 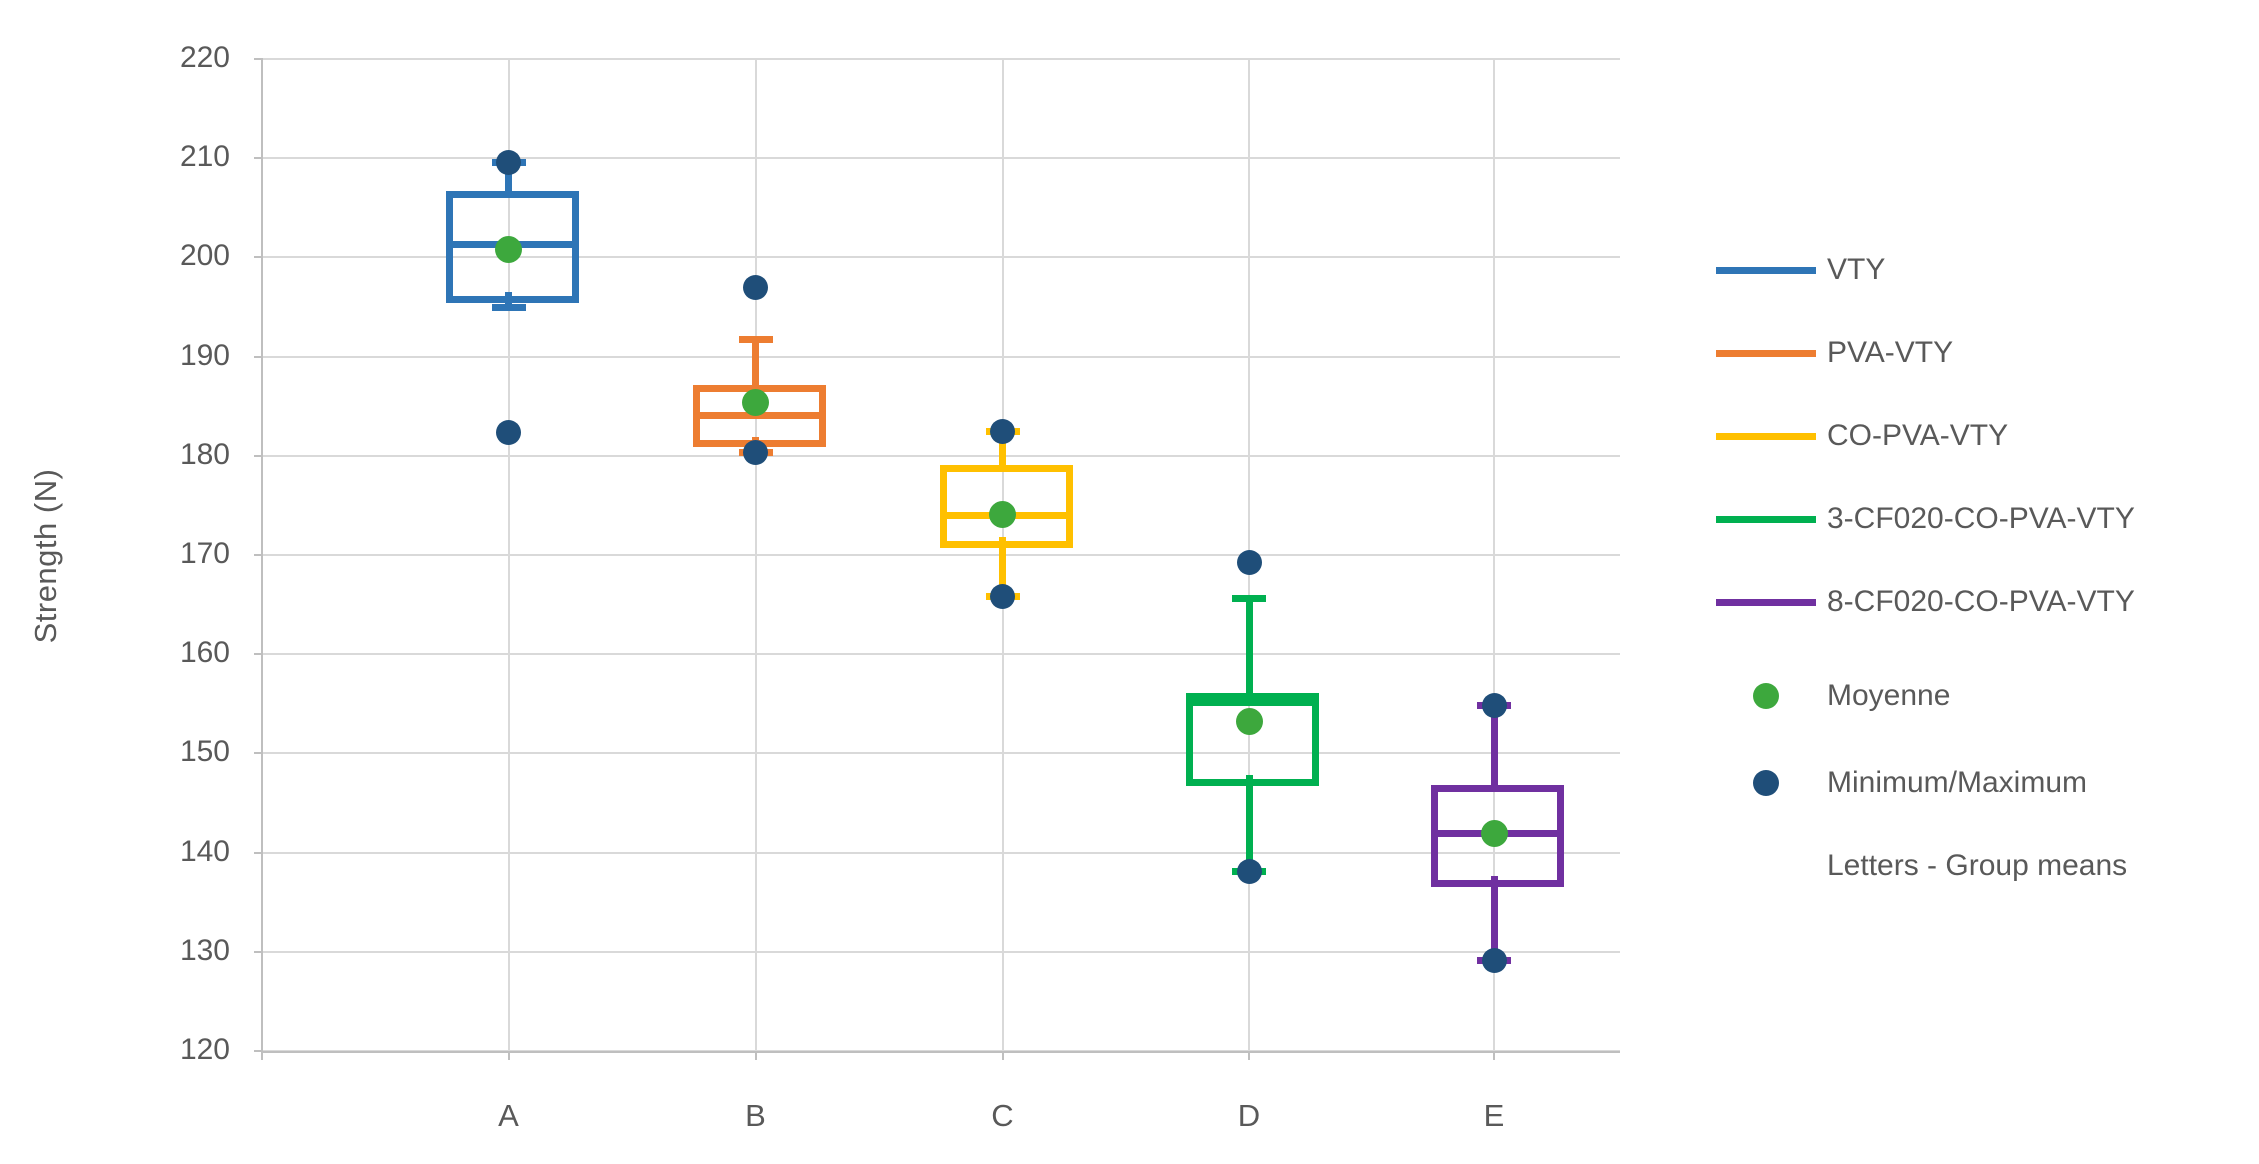 I want to click on min-marker-D, so click(x=1249, y=871).